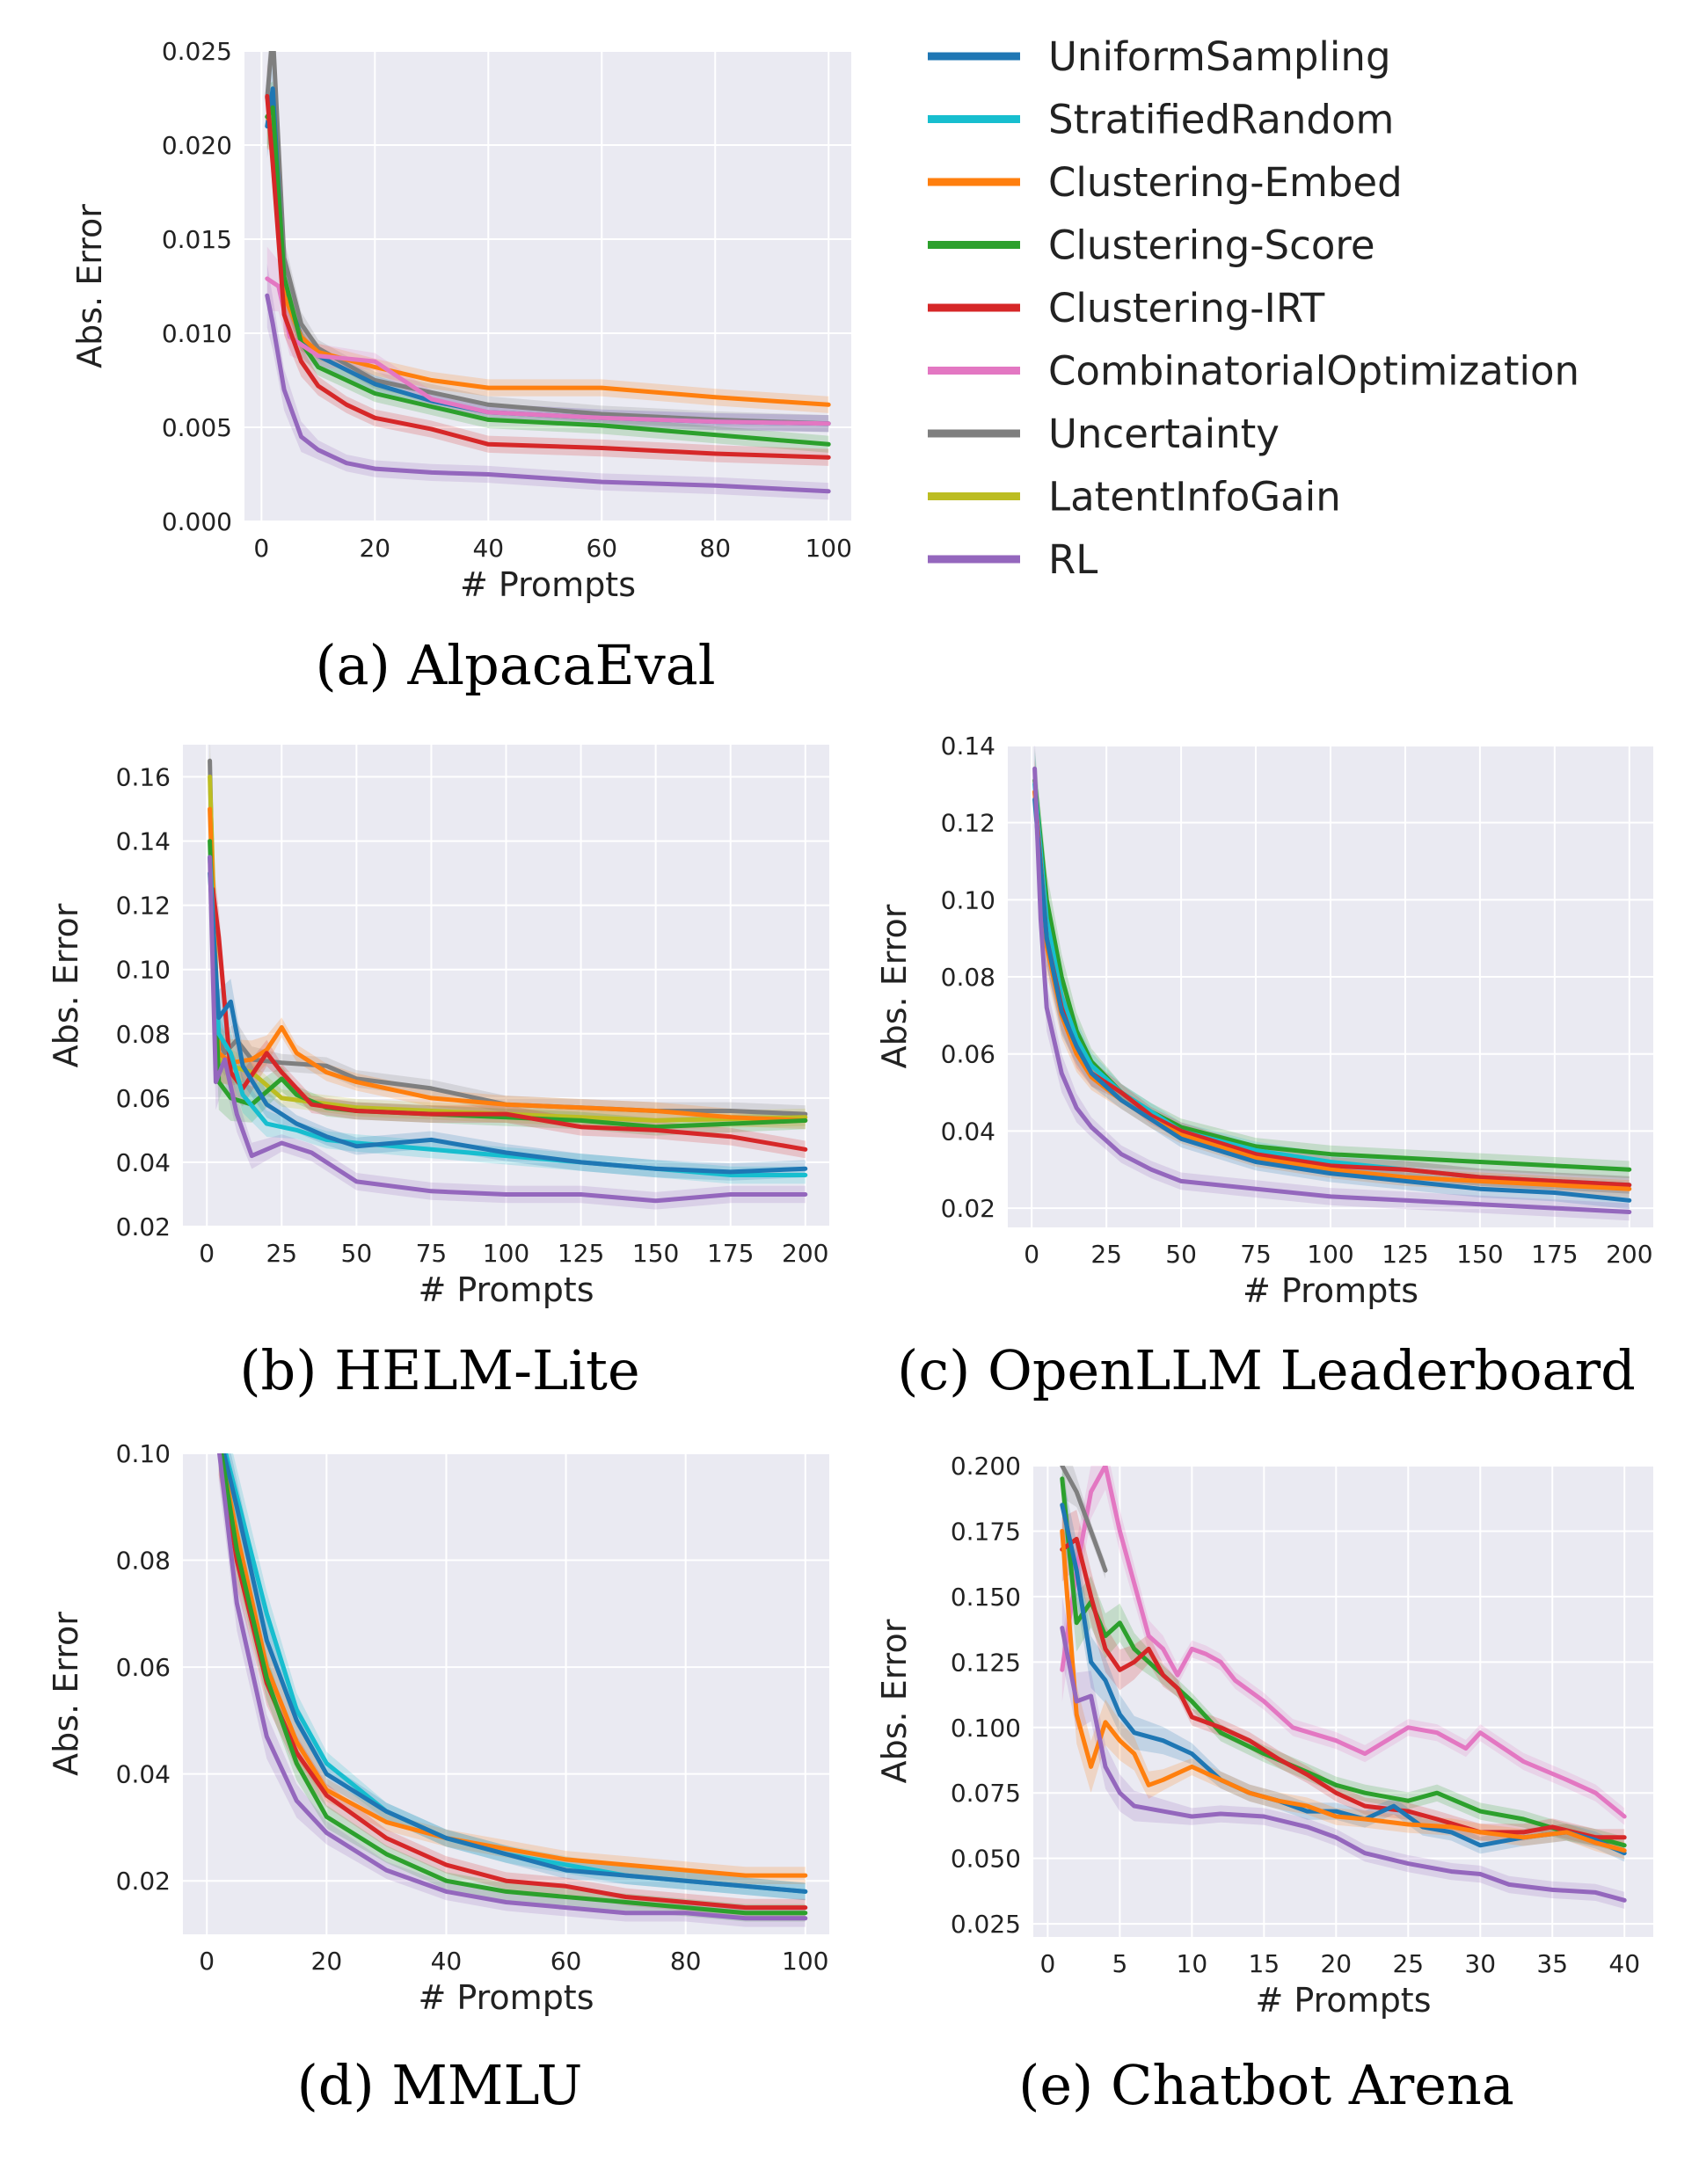 This screenshot has height=2184, width=1699. Describe the element at coordinates (986, 1466) in the screenshot. I see `y-tick-label: 0.200` at that location.